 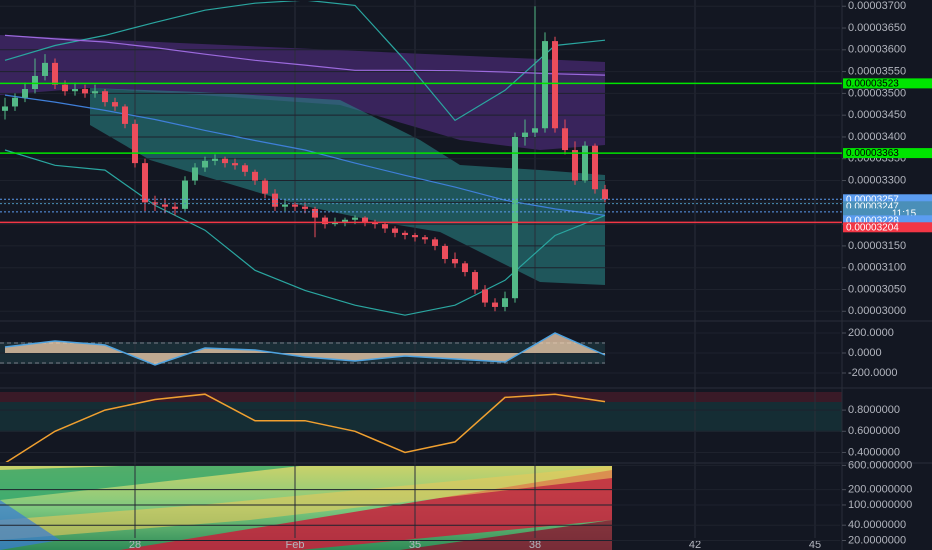 What do you see at coordinates (874, 431) in the screenshot?
I see `y-tick-label: 0.6000000` at bounding box center [874, 431].